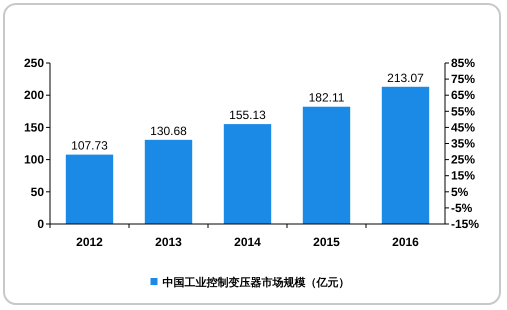 The height and width of the screenshot is (310, 507). What do you see at coordinates (465, 224) in the screenshot?
I see `y2-tick-label: -15%` at bounding box center [465, 224].